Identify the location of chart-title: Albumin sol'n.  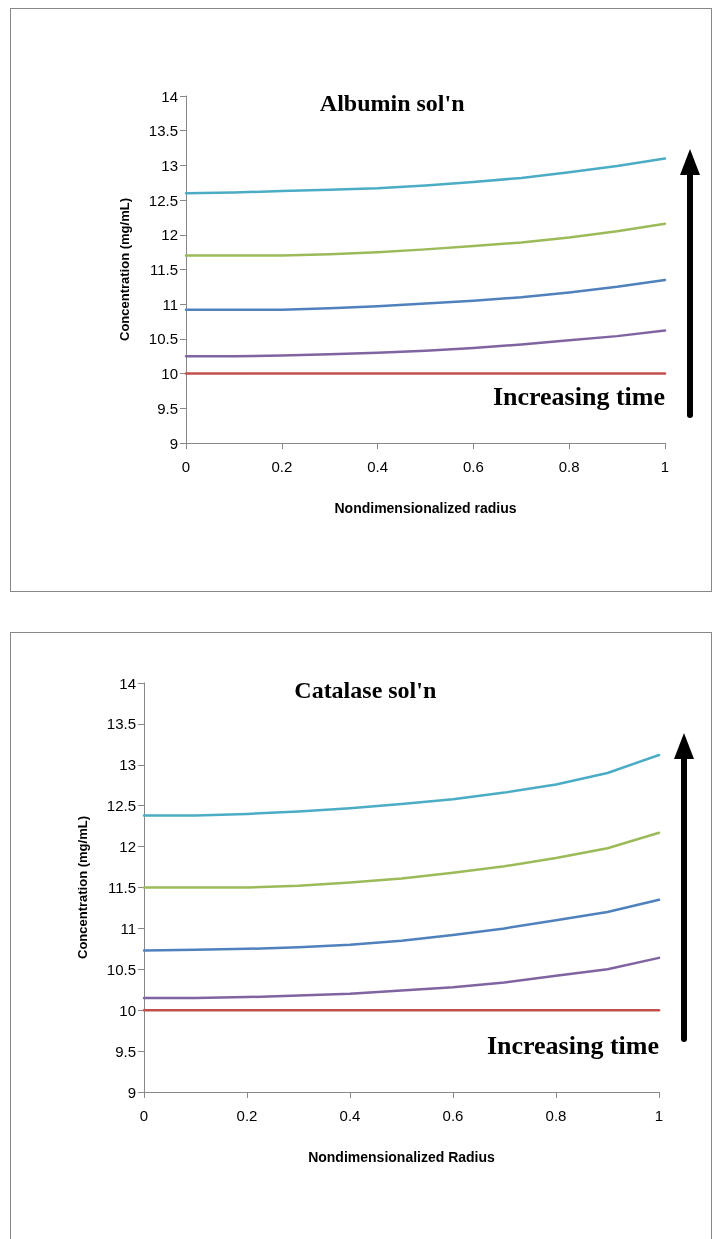
(392, 103).